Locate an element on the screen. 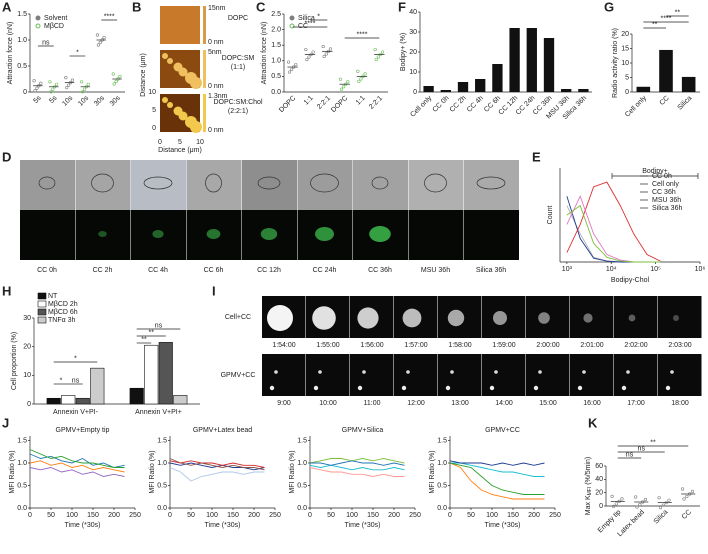 The image size is (708, 554). y-axis-label: Radio activity ratio (%) is located at coordinates (615, 63).